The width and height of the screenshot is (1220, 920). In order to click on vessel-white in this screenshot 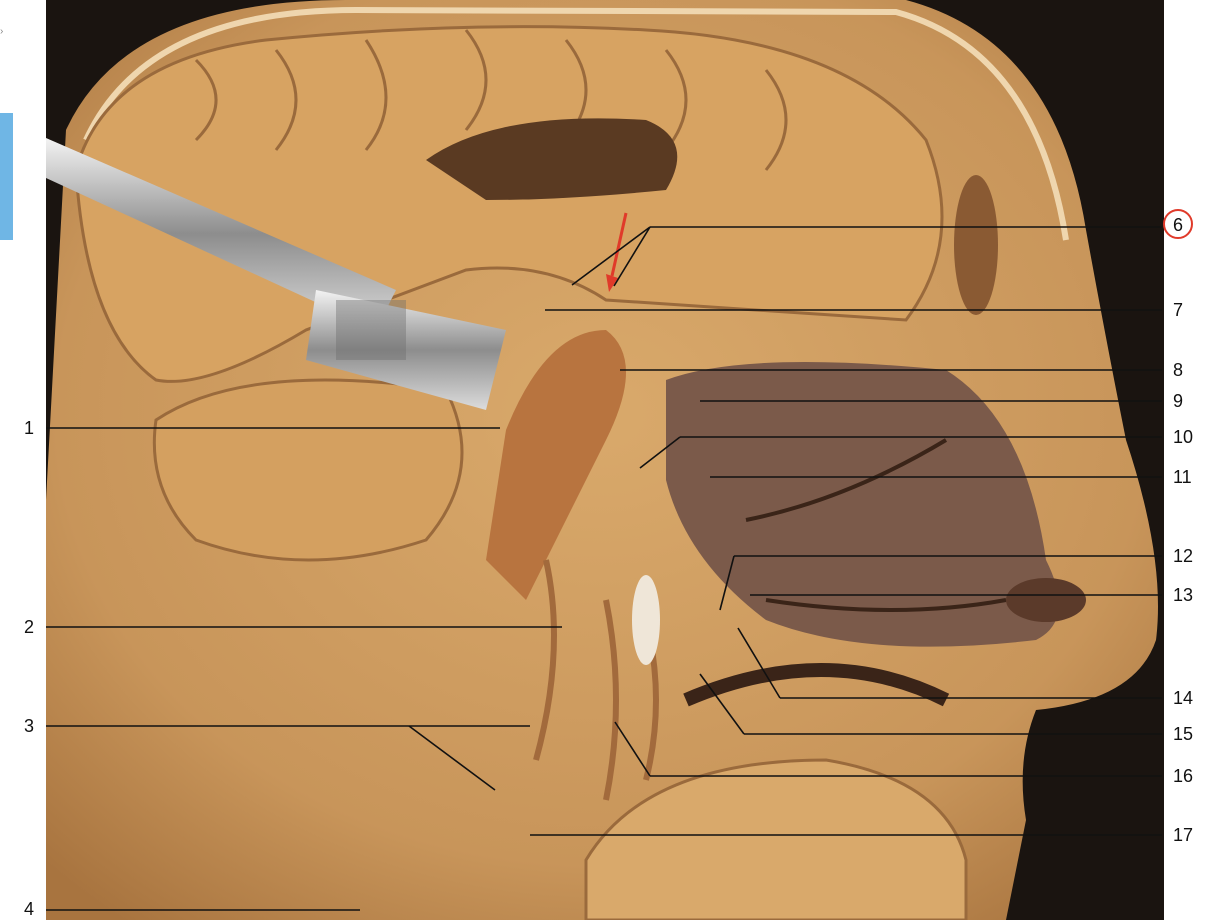, I will do `click(646, 620)`.